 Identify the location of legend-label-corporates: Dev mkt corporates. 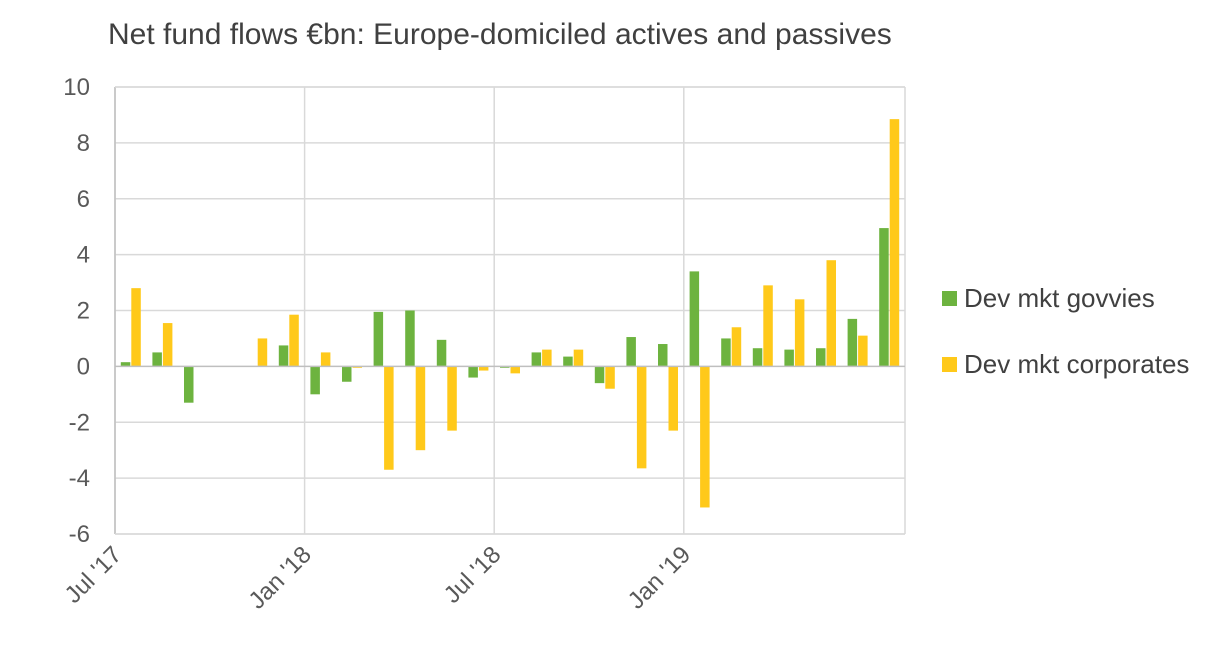
(1077, 363).